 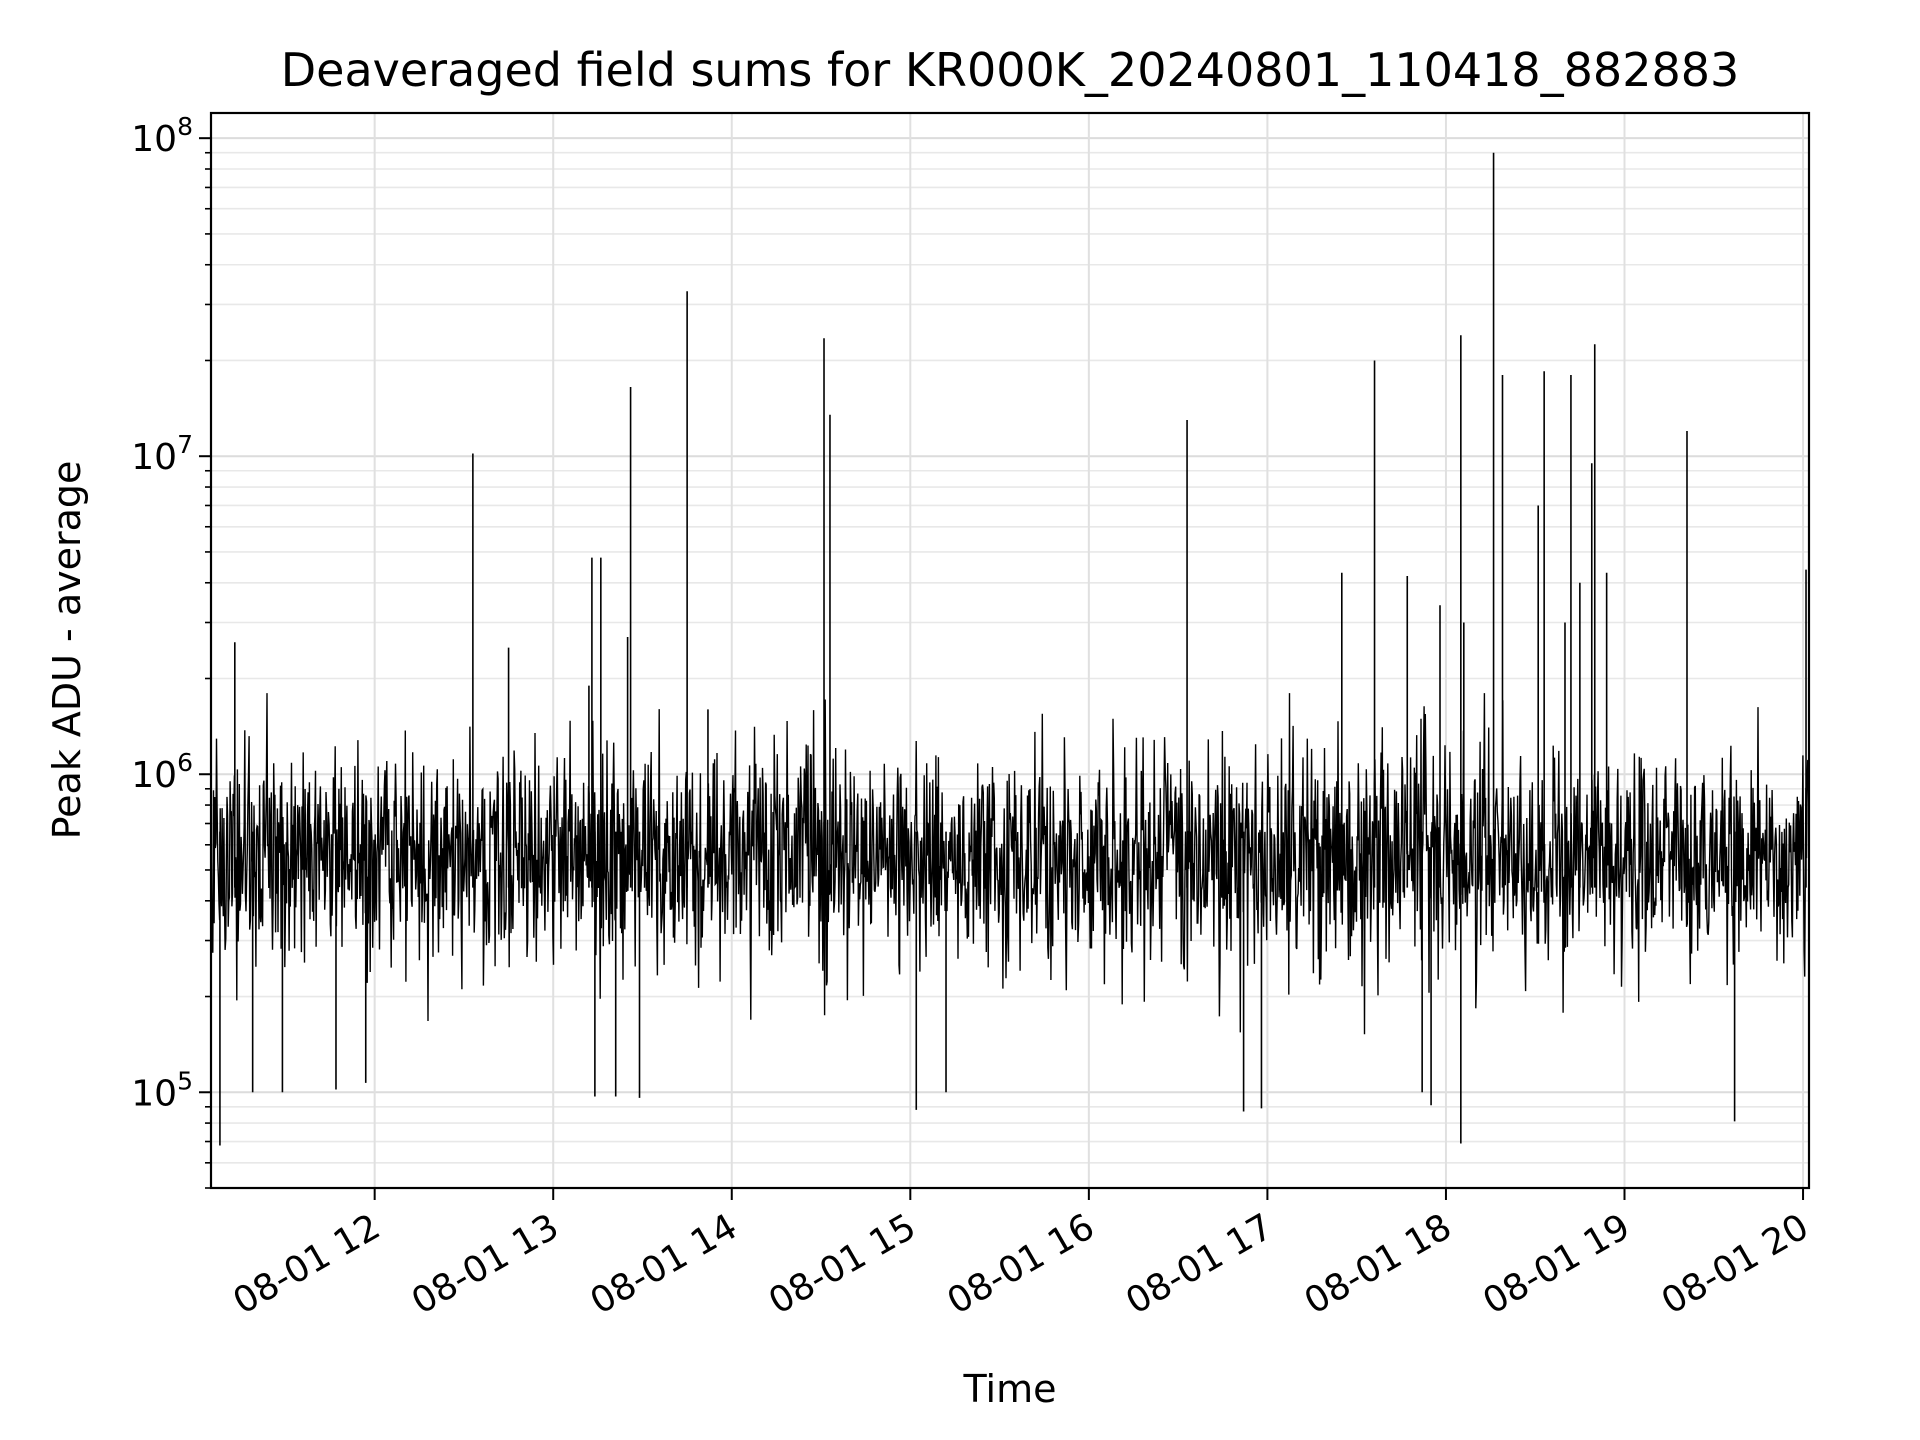 I want to click on x-axis-label: Time, so click(x=1010, y=1389).